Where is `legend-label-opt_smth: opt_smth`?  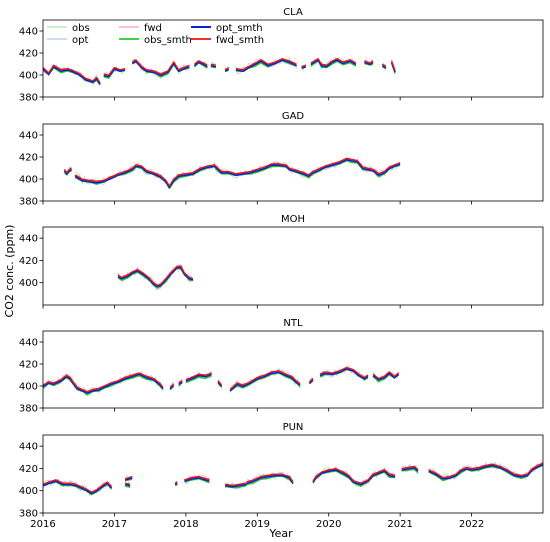
legend-label-opt_smth: opt_smth is located at coordinates (239, 28).